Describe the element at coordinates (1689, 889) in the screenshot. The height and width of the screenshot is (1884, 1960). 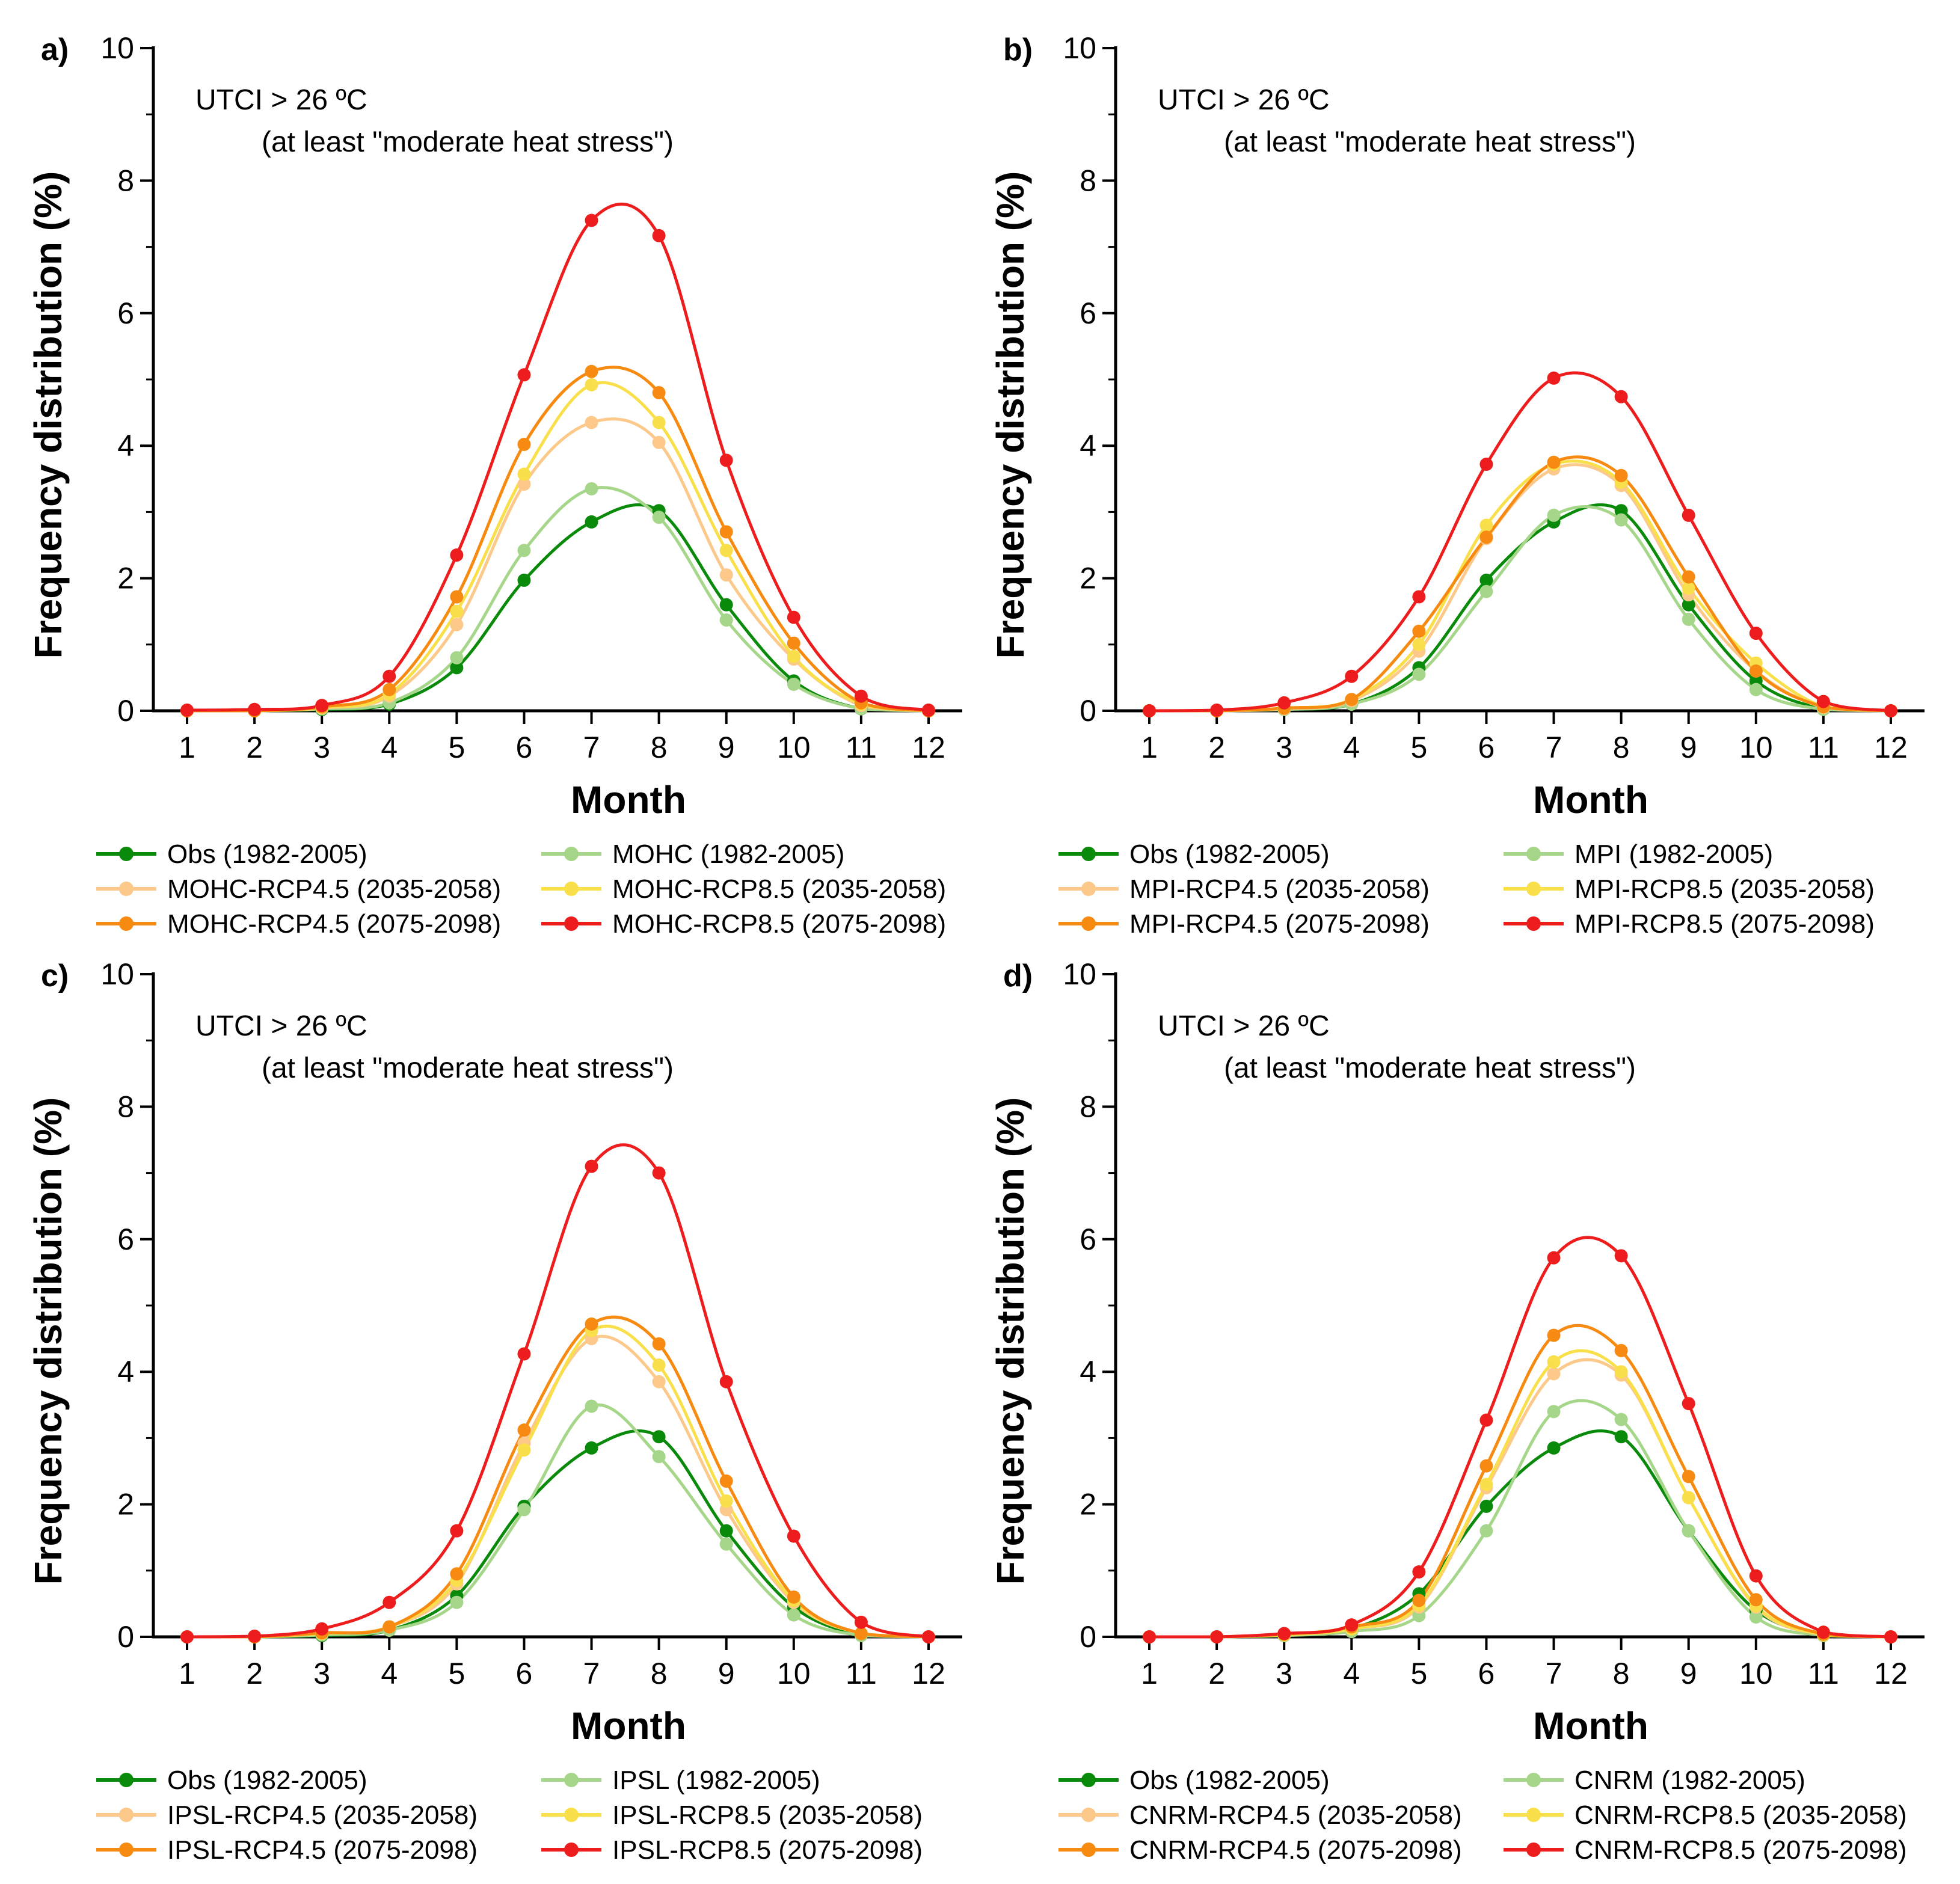
I see `legend-item: MPI-RCP8.5 (2035-2058)` at that location.